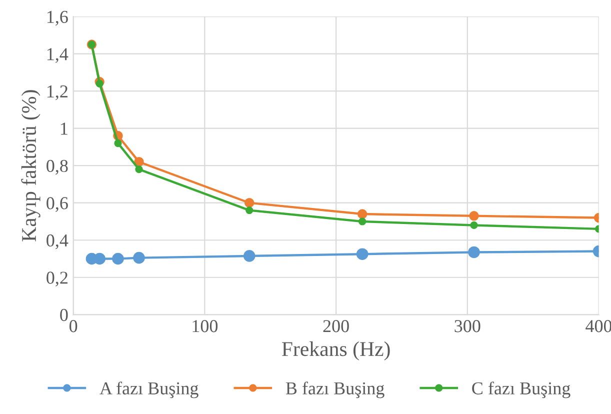 The height and width of the screenshot is (414, 611). Describe the element at coordinates (57, 204) in the screenshot. I see `y-tick-label: 0,6` at that location.